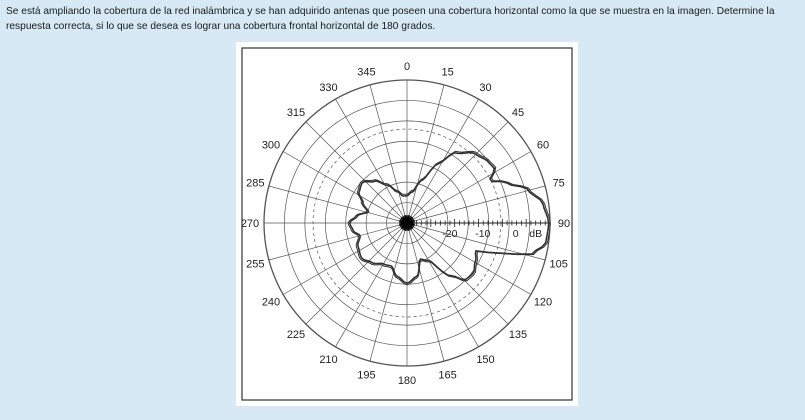 This screenshot has width=805, height=420. What do you see at coordinates (271, 146) in the screenshot?
I see `angle-label: 300` at bounding box center [271, 146].